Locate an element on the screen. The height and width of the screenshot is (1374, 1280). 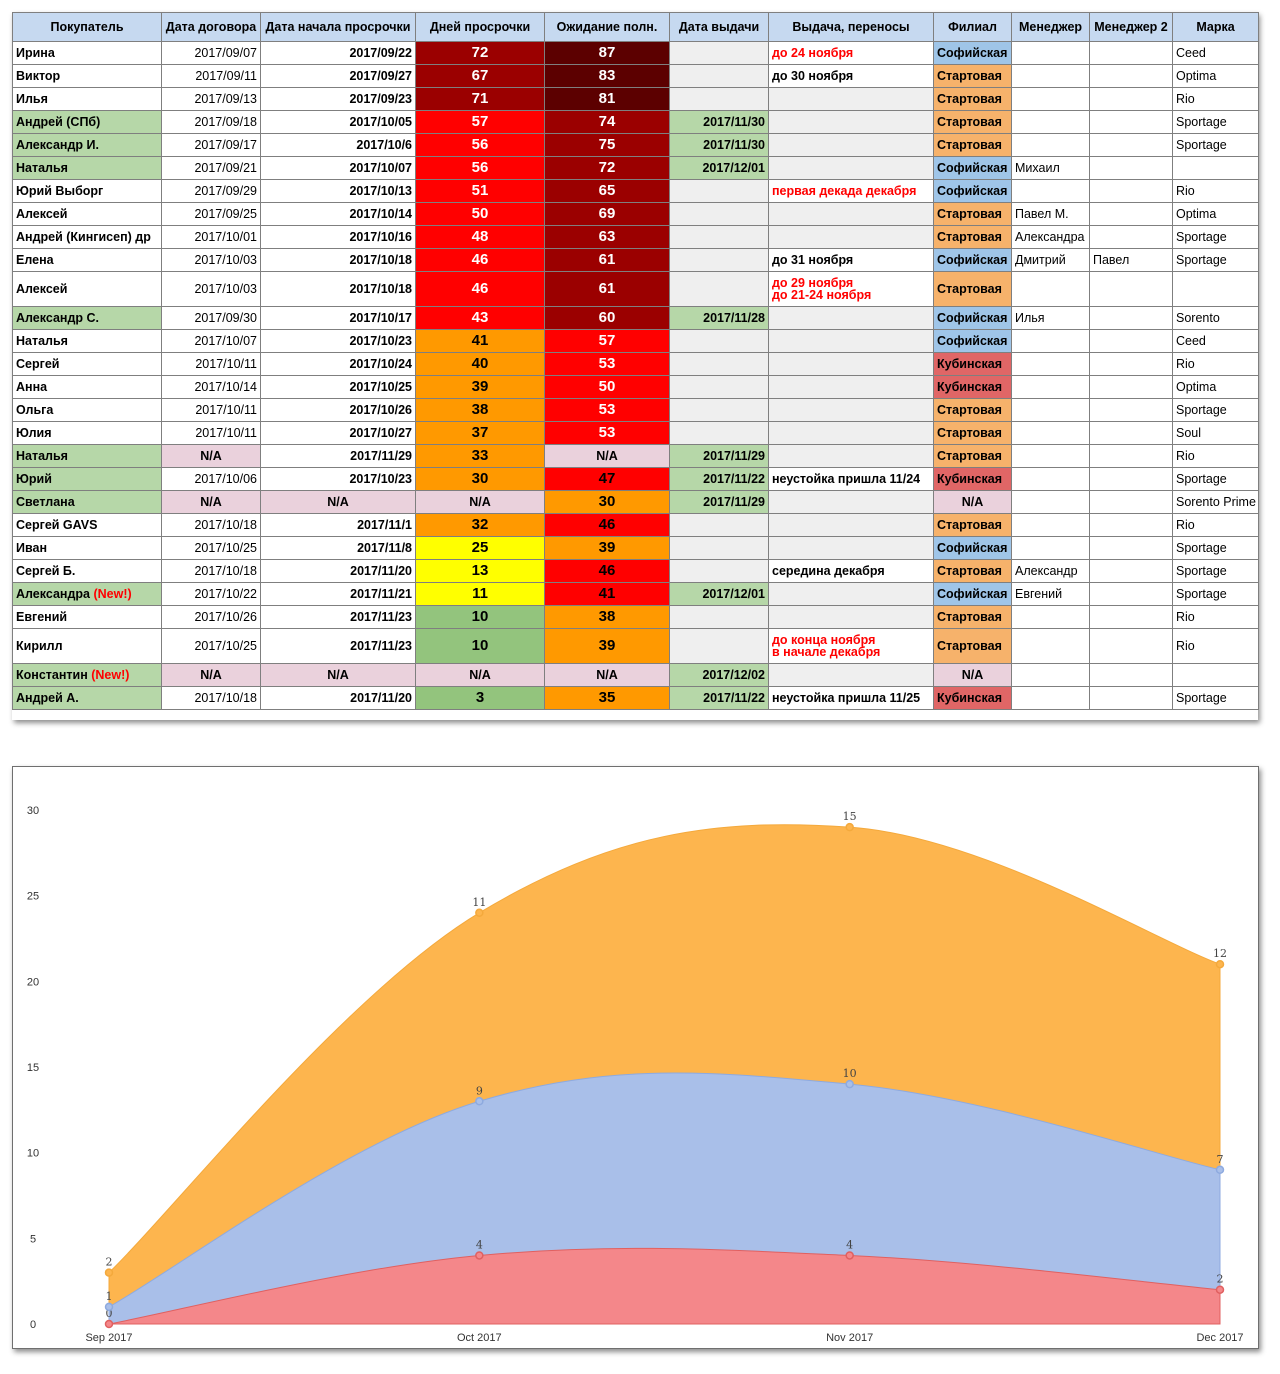
overdue-days-cell: 3 is located at coordinates (480, 698).